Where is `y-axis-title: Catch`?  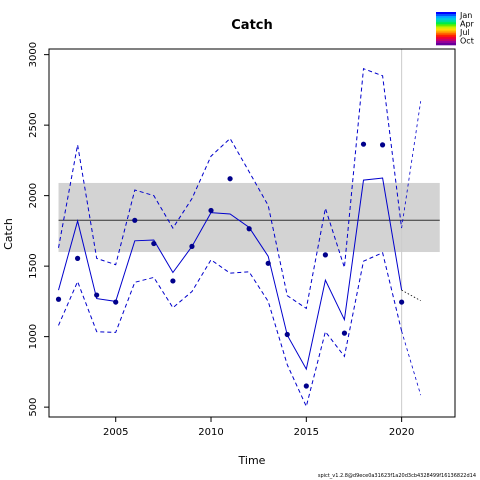
y-axis-title: Catch is located at coordinates (8, 234).